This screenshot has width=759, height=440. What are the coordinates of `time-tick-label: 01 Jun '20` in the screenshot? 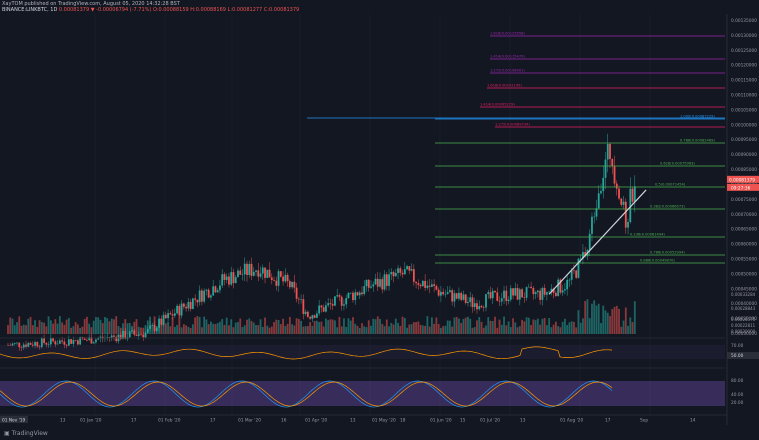 It's located at (441, 421).